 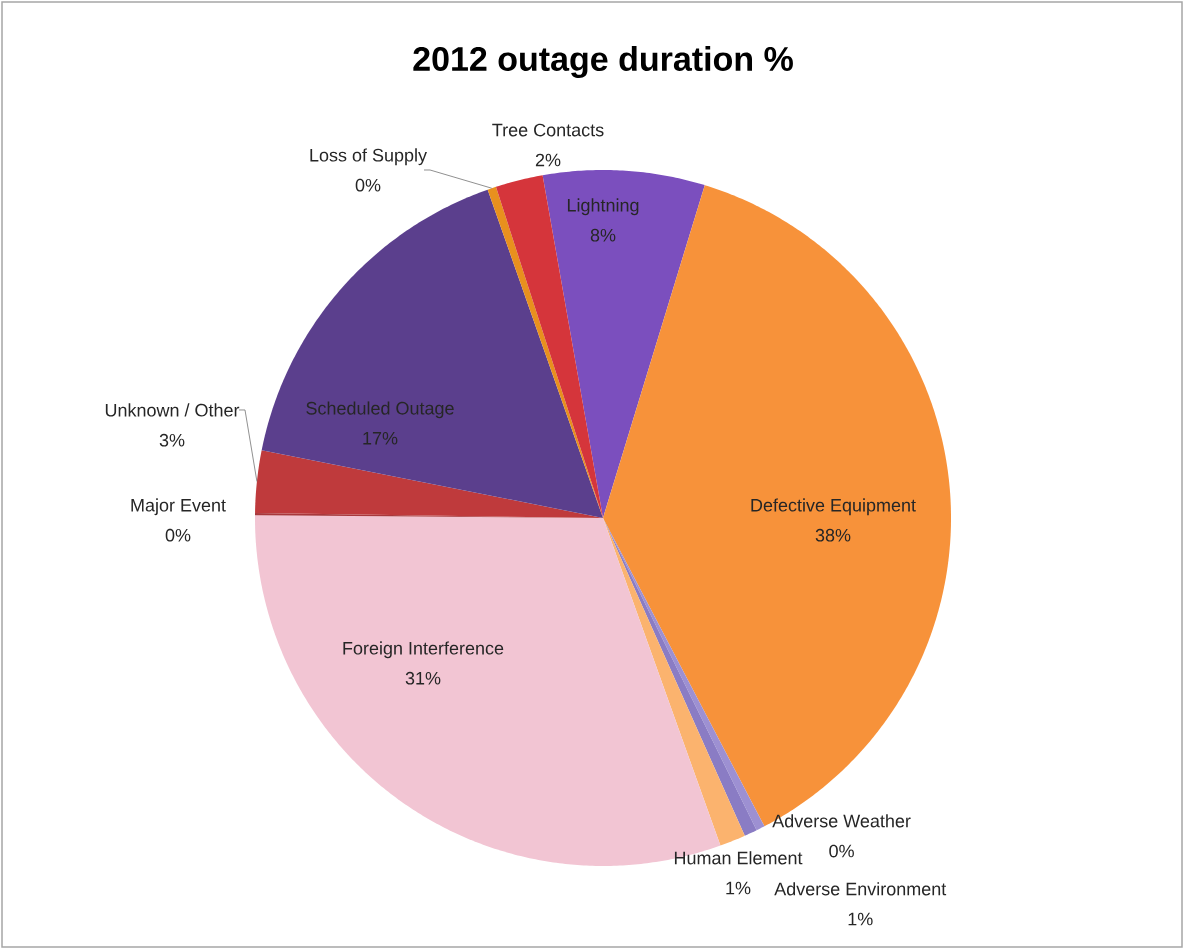 What do you see at coordinates (423, 678) in the screenshot?
I see `data-label: 31%` at bounding box center [423, 678].